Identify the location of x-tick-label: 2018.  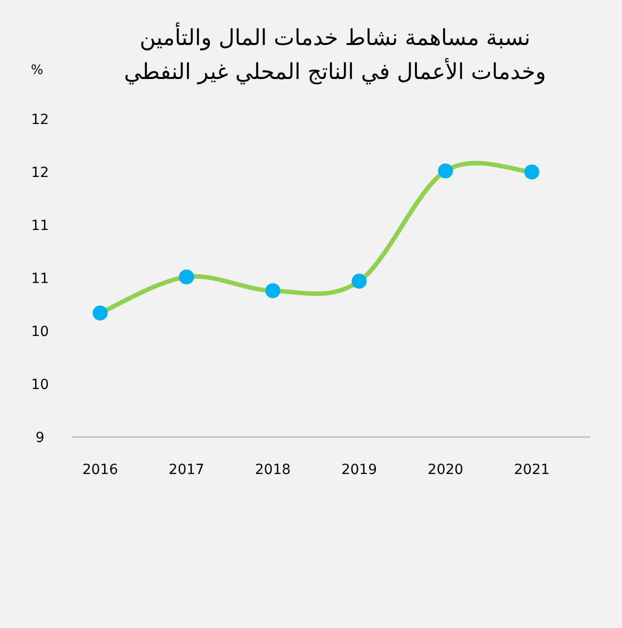
(273, 470).